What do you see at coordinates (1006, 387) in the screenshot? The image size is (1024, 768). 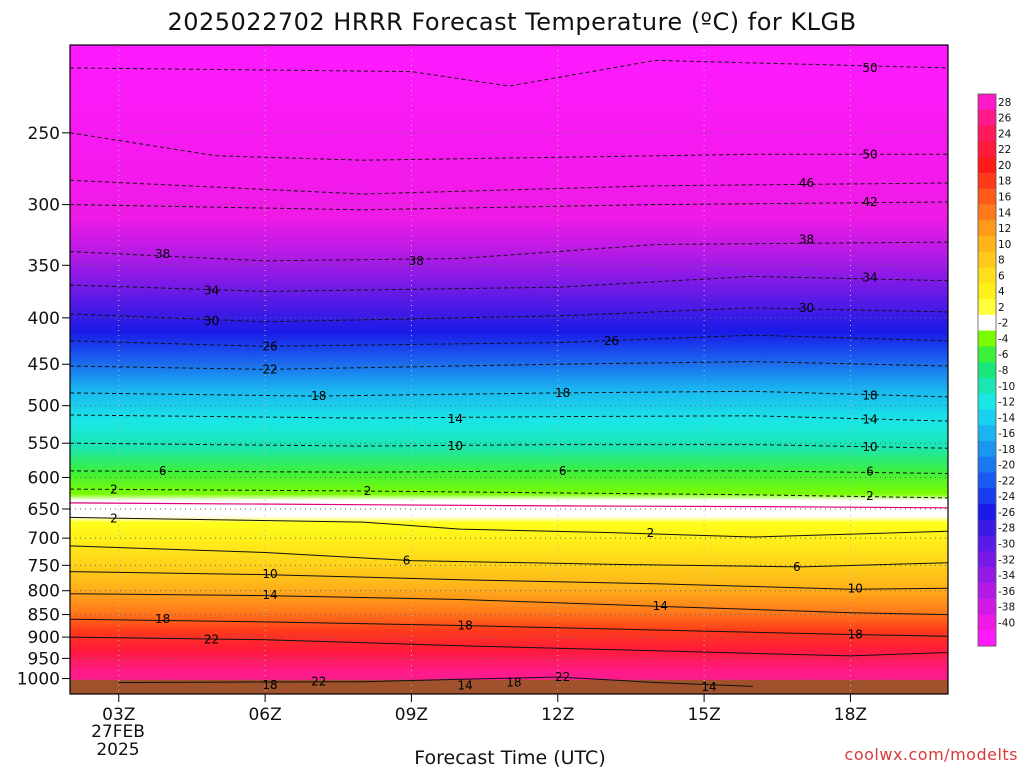 I see `colorbar-label: -10` at bounding box center [1006, 387].